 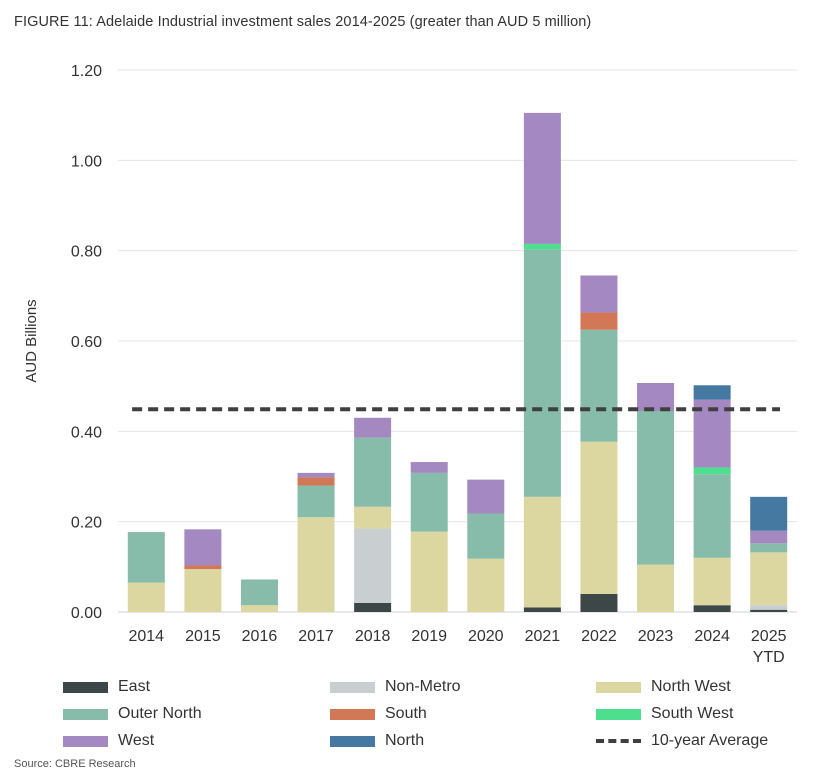 What do you see at coordinates (134, 686) in the screenshot?
I see `legend-label: East` at bounding box center [134, 686].